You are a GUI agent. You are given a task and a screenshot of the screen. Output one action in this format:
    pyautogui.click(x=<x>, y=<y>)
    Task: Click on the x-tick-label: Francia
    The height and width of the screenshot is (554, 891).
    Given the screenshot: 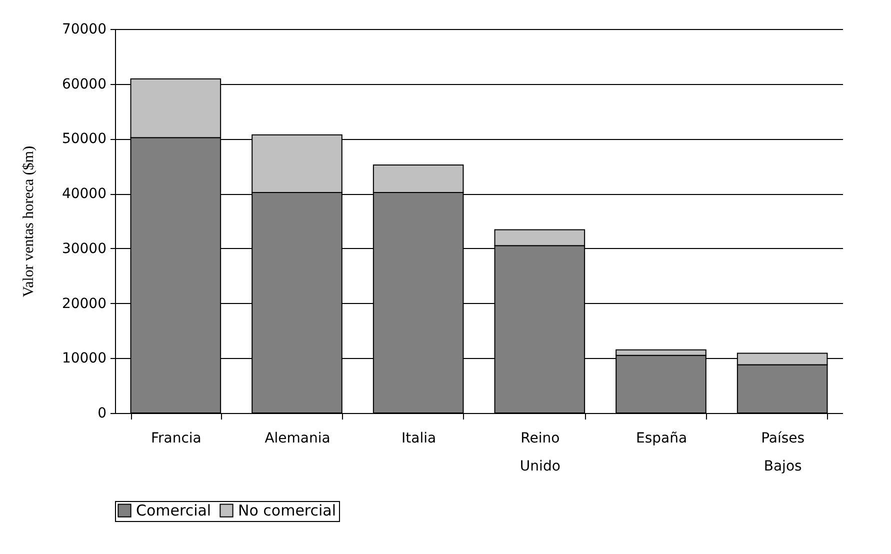 What is the action you would take?
    pyautogui.click(x=176, y=438)
    